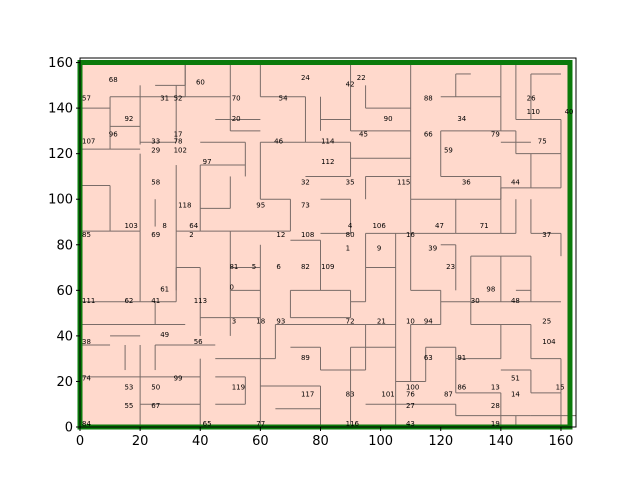 The width and height of the screenshot is (640, 480). Describe the element at coordinates (155, 301) in the screenshot. I see `room-label: 41` at that location.